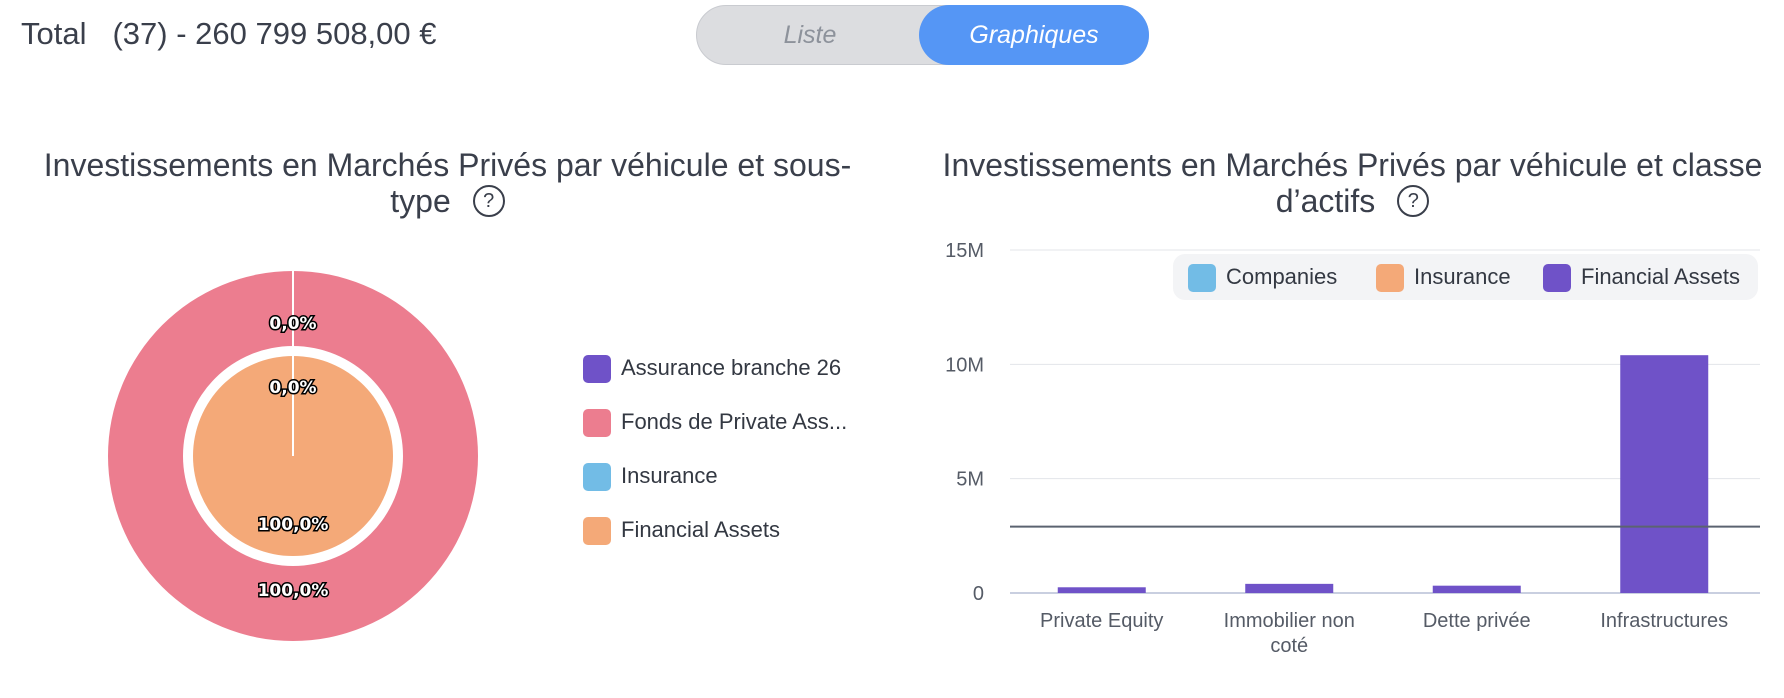  I want to click on bar-legend: Companies Insurance Financial Assets, so click(1465, 277).